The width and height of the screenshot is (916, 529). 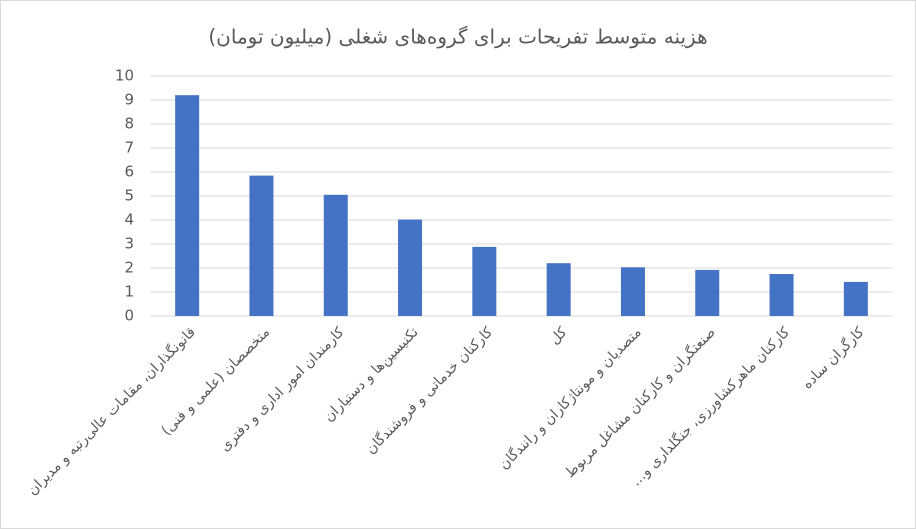 What do you see at coordinates (129, 268) in the screenshot?
I see `y-tick-label: 2` at bounding box center [129, 268].